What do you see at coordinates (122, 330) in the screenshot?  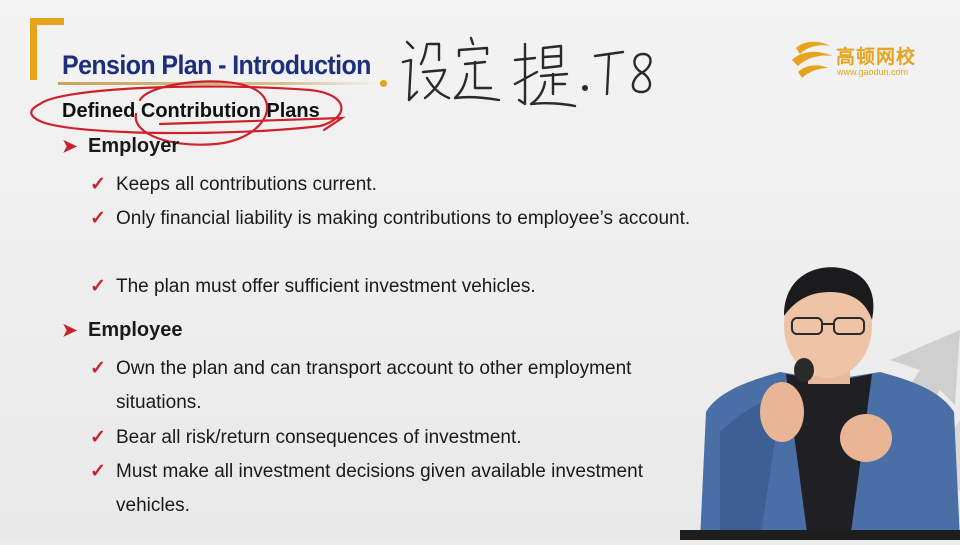 I see `group-heading-employee: ➤ Employee` at bounding box center [122, 330].